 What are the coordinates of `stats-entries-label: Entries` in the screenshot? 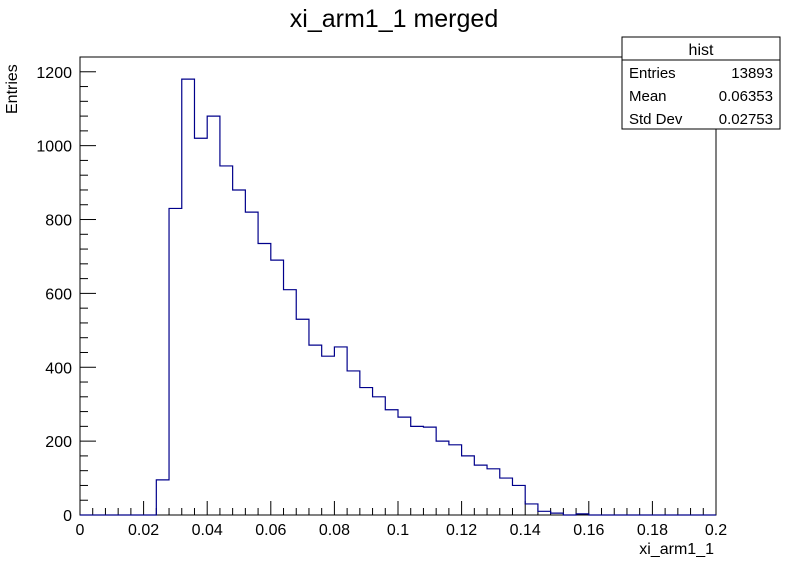 It's located at (652, 73).